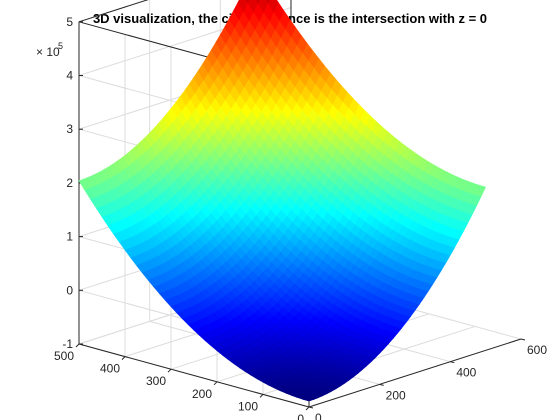 This screenshot has height=420, width=560. What do you see at coordinates (318, 415) in the screenshot?
I see `x-tick-label: 0` at bounding box center [318, 415].